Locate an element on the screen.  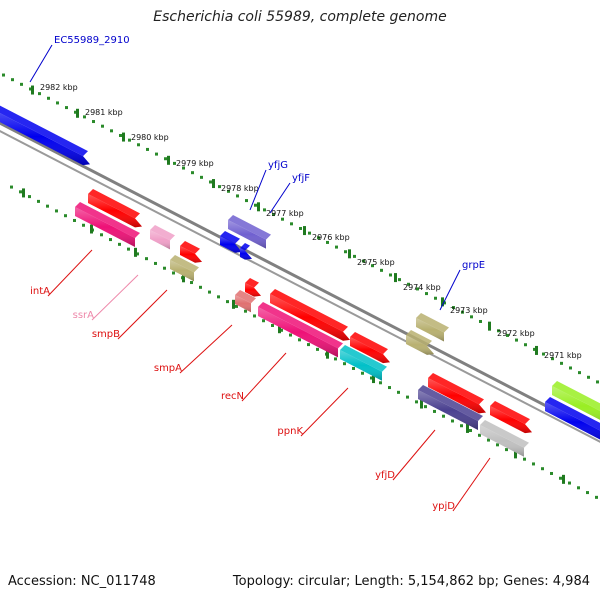
tick-label: 2978 kbp is located at coordinates (240, 188).